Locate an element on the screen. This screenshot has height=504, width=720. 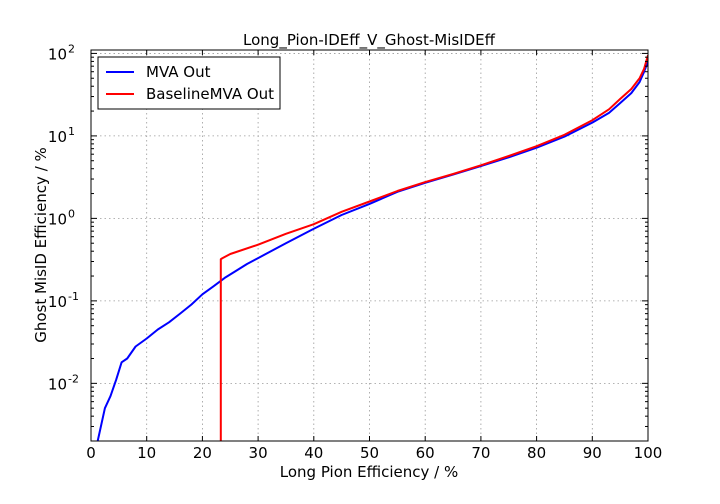
x-tick-label: 100 is located at coordinates (648, 453).